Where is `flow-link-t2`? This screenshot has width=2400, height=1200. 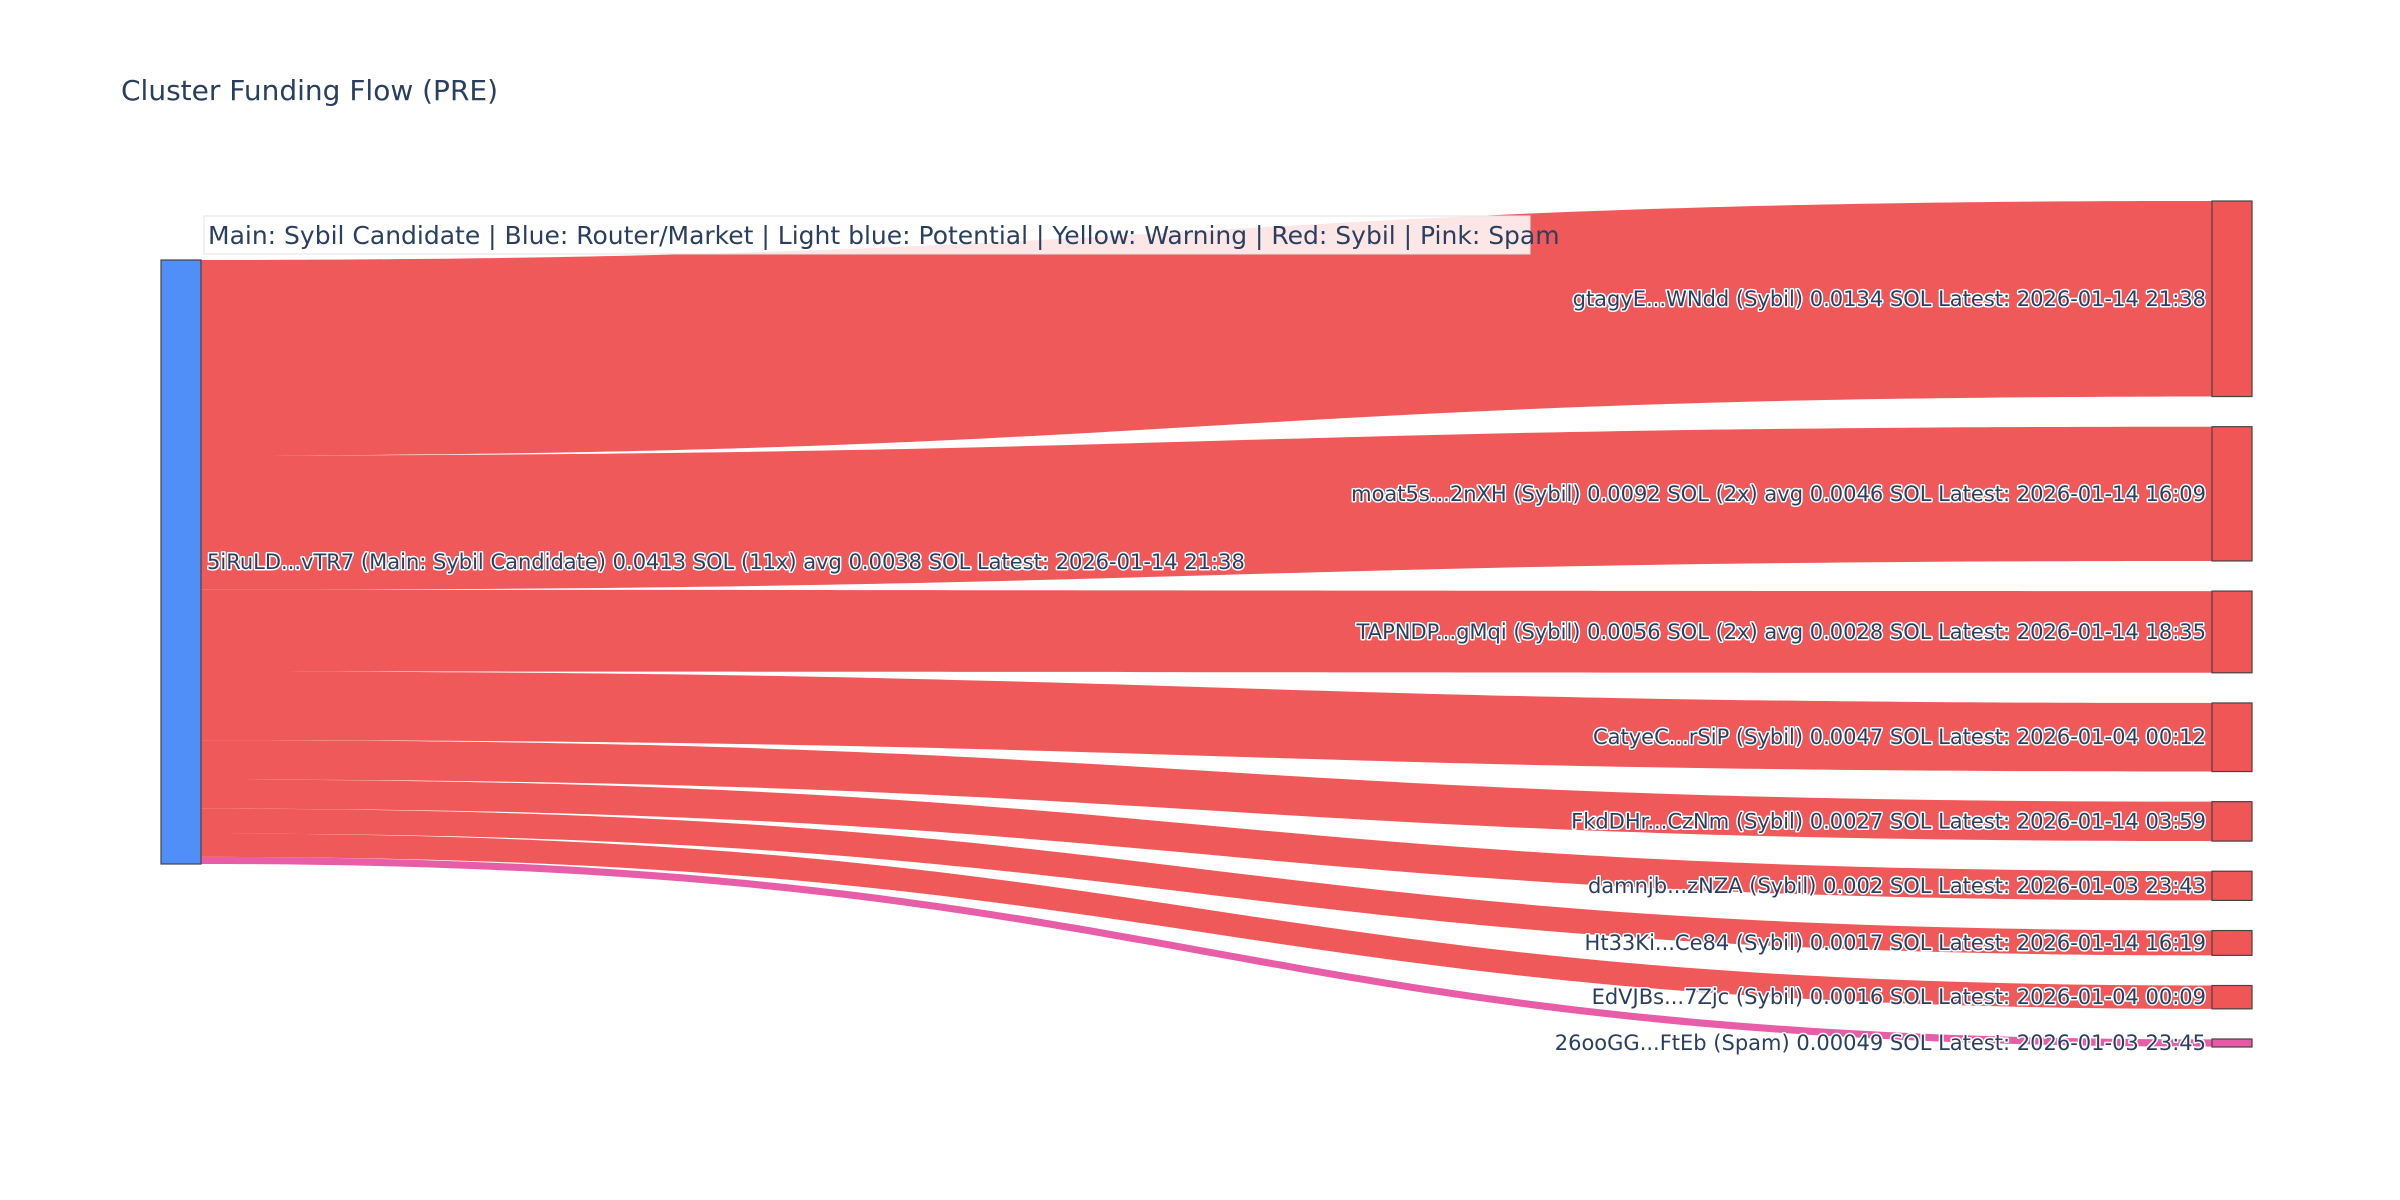 flow-link-t2 is located at coordinates (1206, 508).